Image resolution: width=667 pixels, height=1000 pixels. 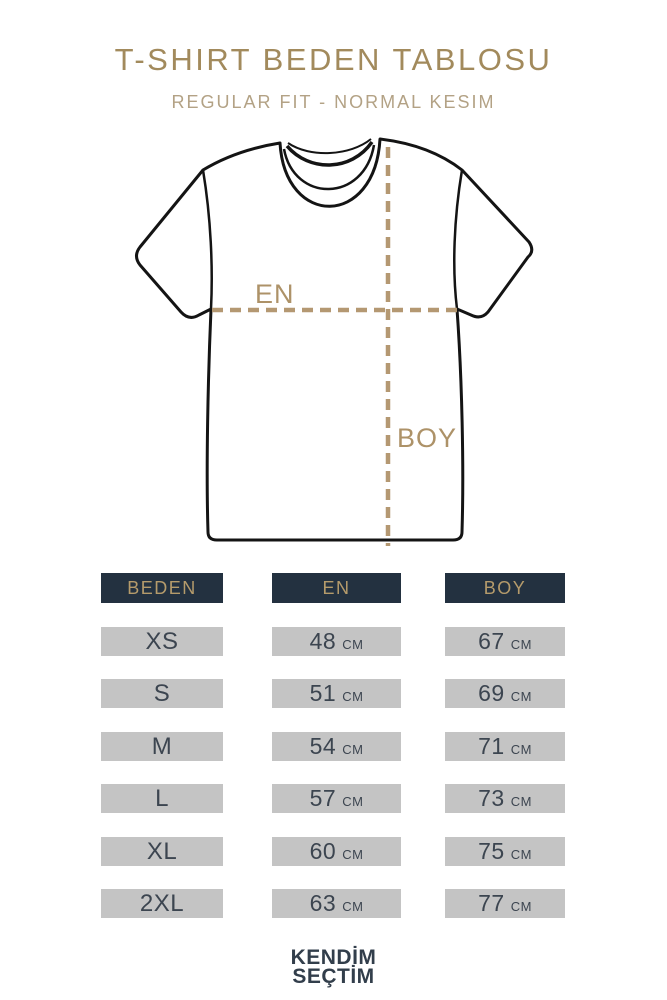 I want to click on collar-back-line, so click(x=329, y=146).